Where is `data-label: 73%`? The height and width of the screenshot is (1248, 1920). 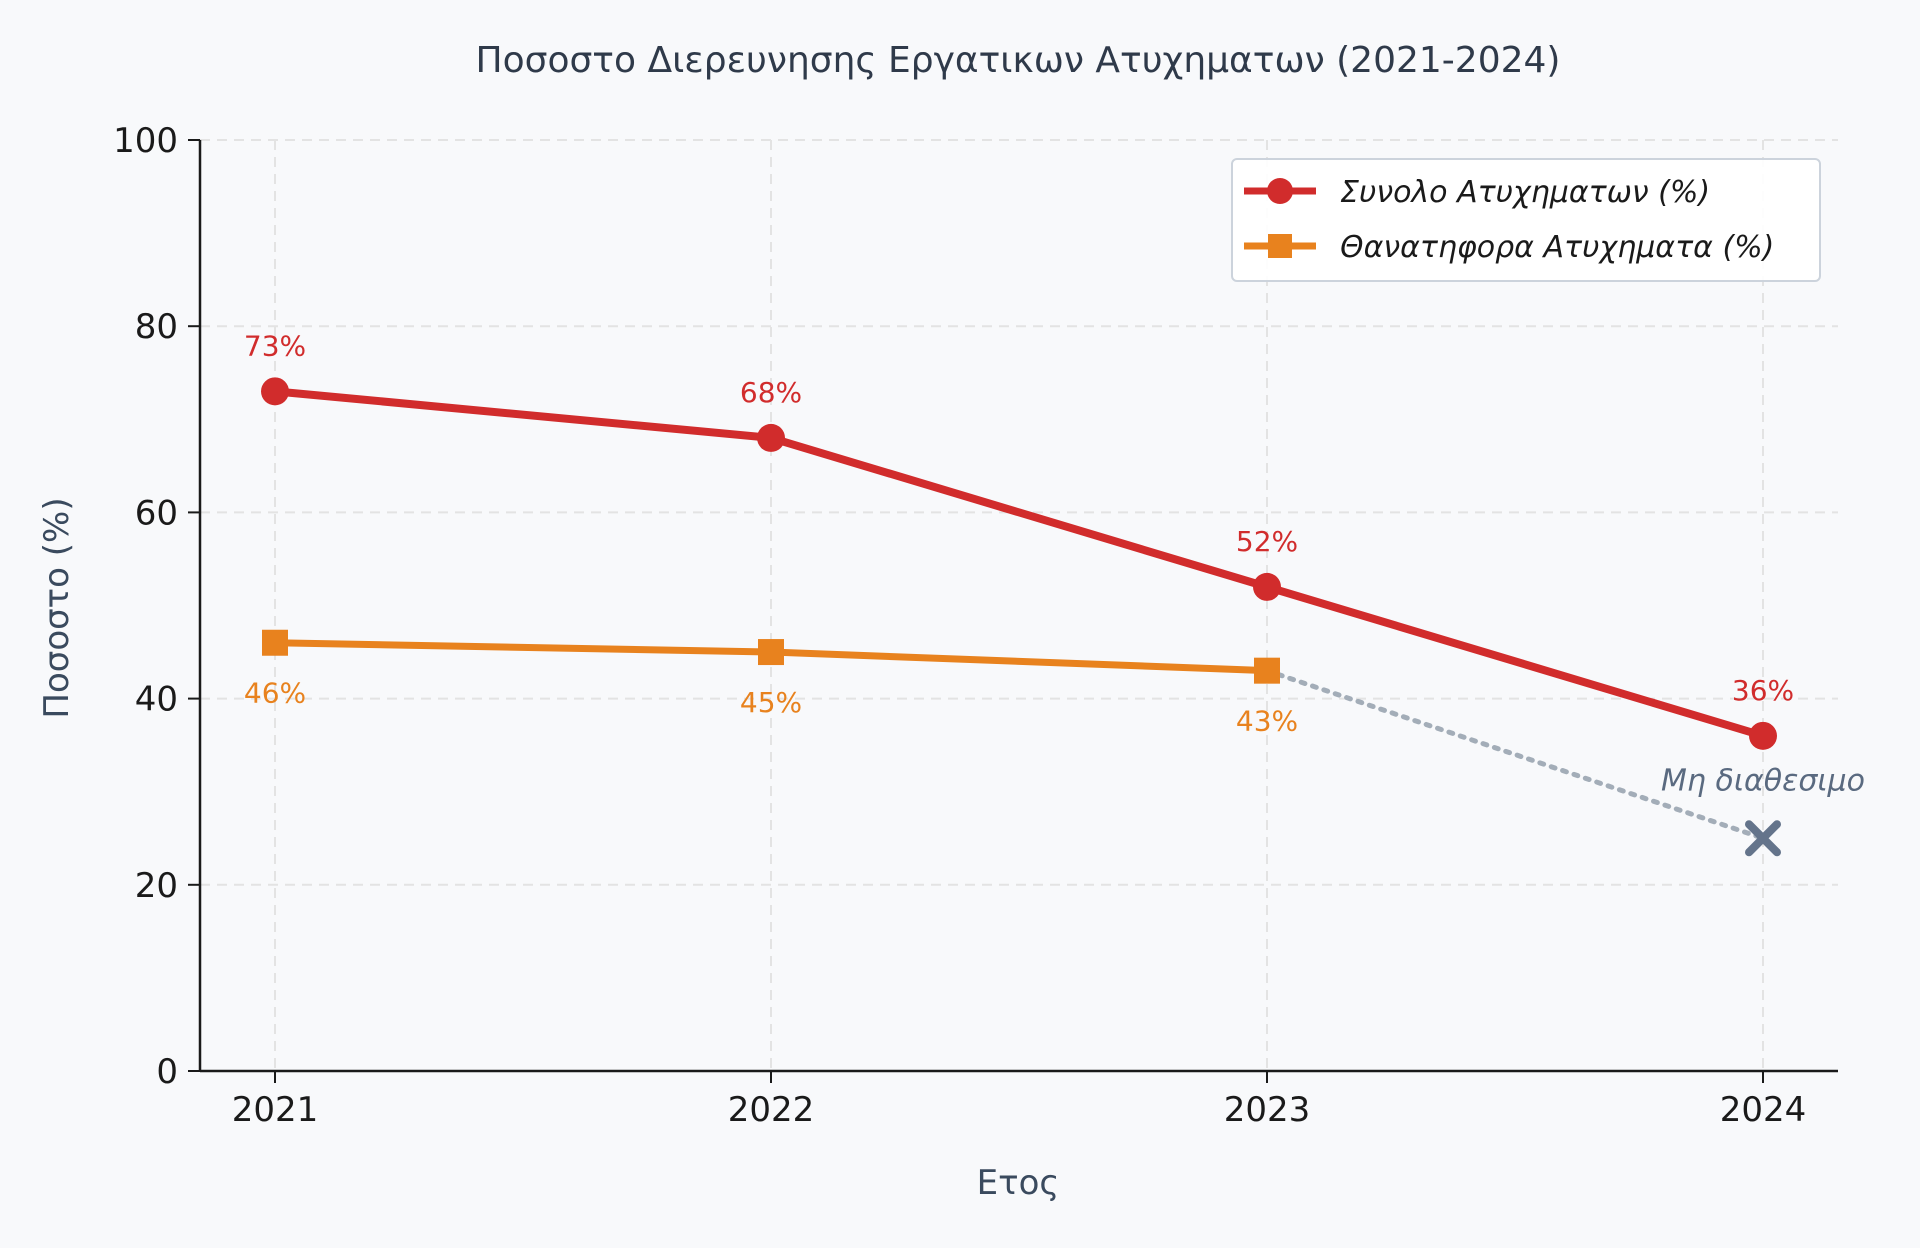 data-label: 73% is located at coordinates (275, 345).